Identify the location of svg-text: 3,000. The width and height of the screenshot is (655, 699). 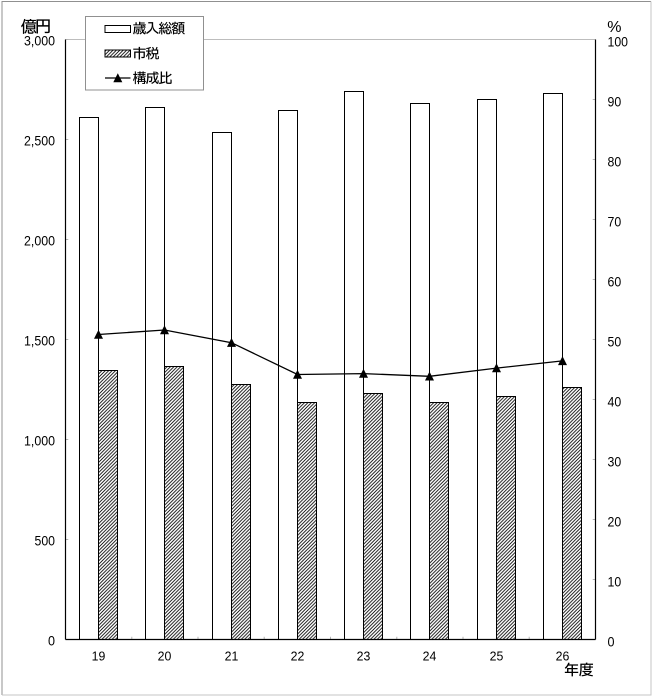
(39, 41).